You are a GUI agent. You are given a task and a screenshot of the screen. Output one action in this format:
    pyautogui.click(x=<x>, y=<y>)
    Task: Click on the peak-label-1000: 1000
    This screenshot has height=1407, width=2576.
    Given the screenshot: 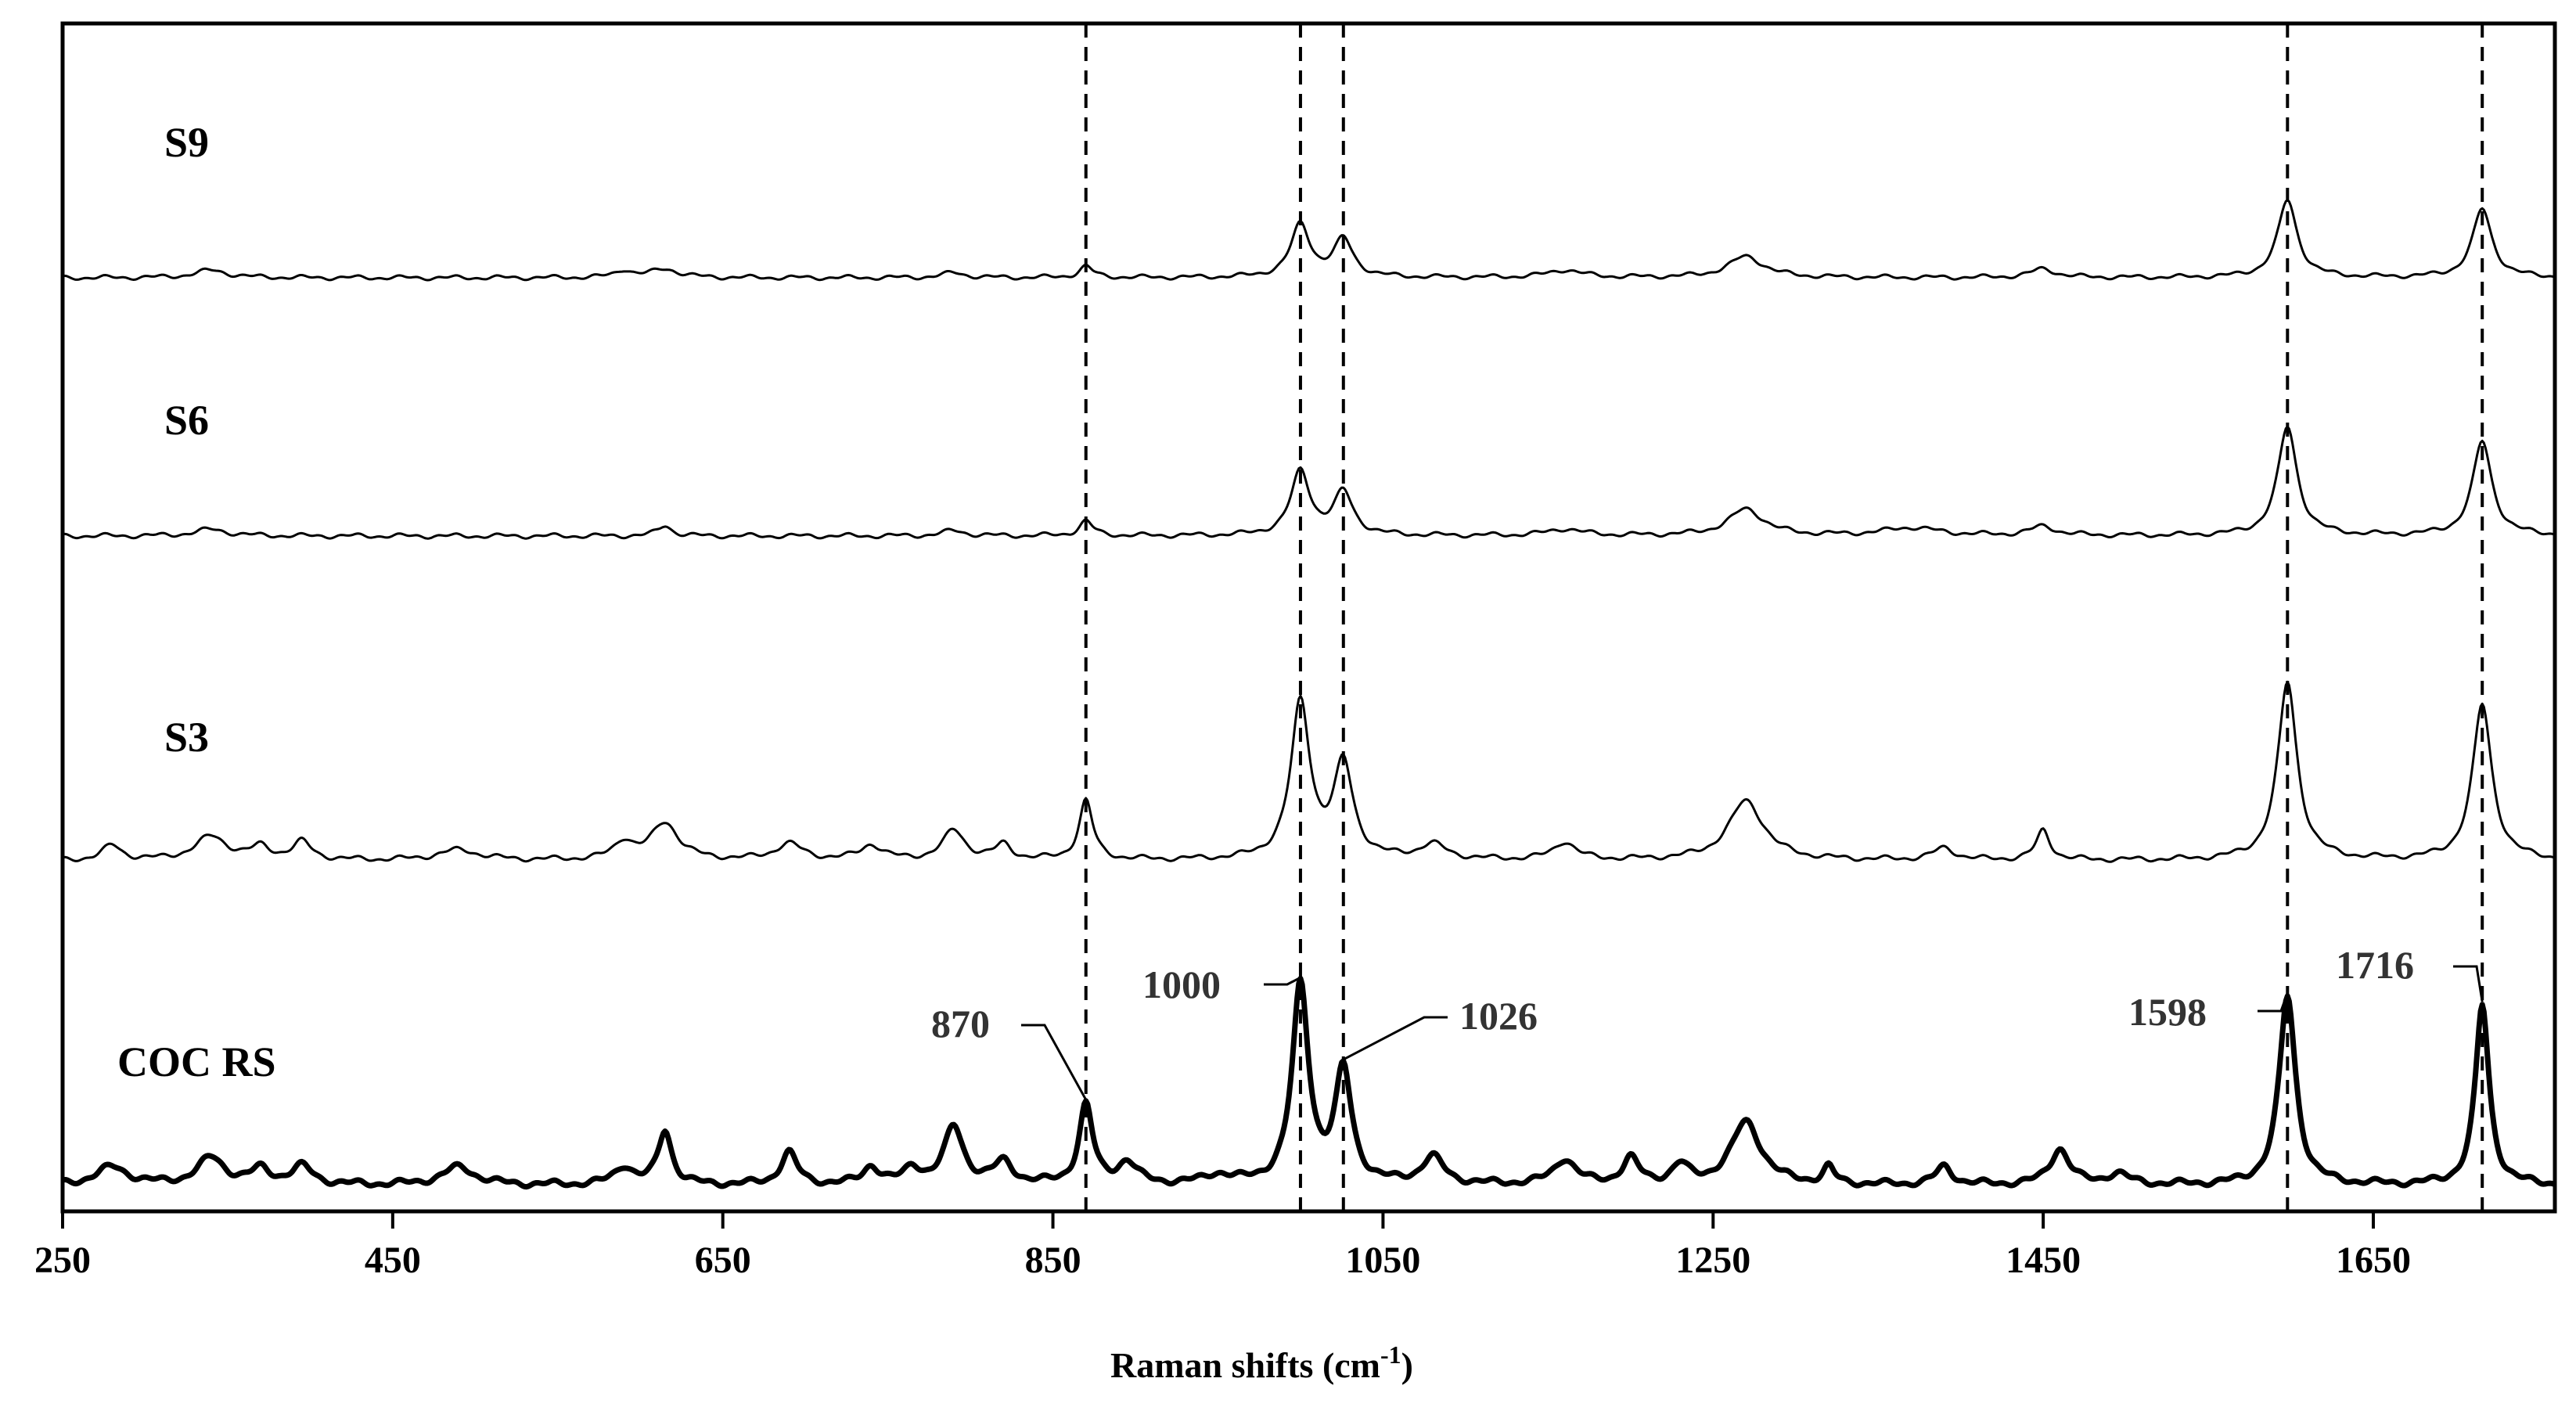 What is the action you would take?
    pyautogui.click(x=1181, y=984)
    